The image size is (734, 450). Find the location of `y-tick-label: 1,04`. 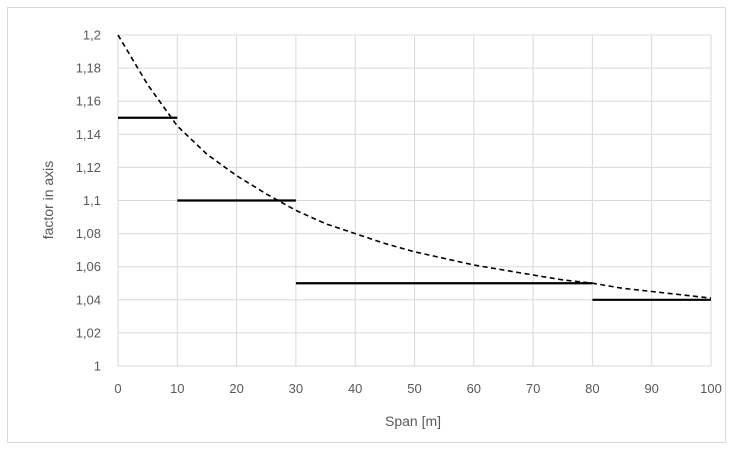

y-tick-label: 1,04 is located at coordinates (88, 299).